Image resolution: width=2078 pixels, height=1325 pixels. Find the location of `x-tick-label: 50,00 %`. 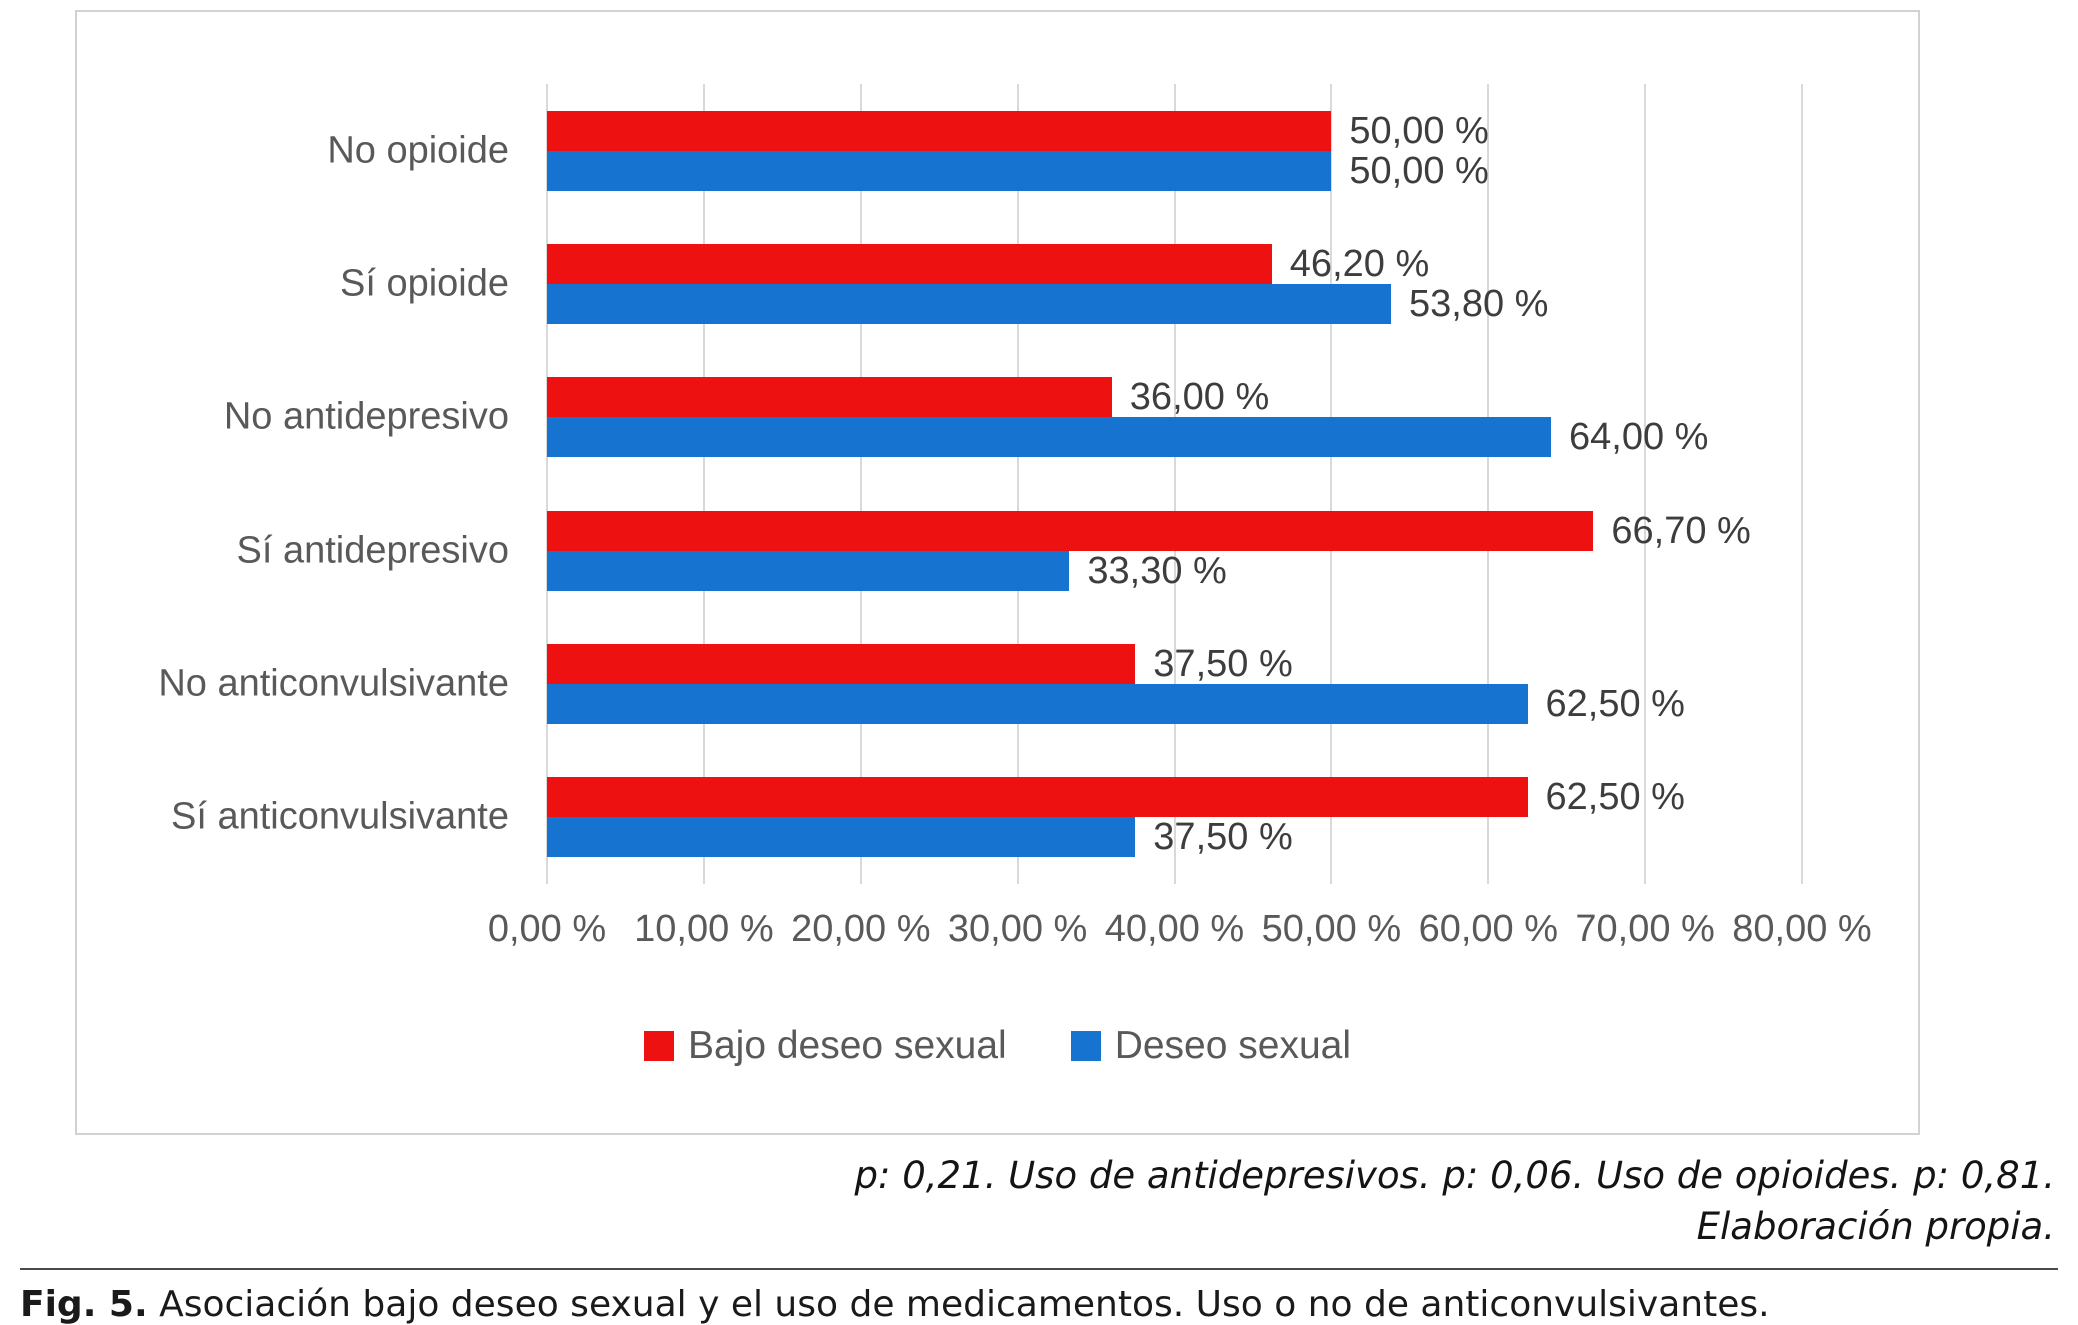

x-tick-label: 50,00 % is located at coordinates (1331, 929).